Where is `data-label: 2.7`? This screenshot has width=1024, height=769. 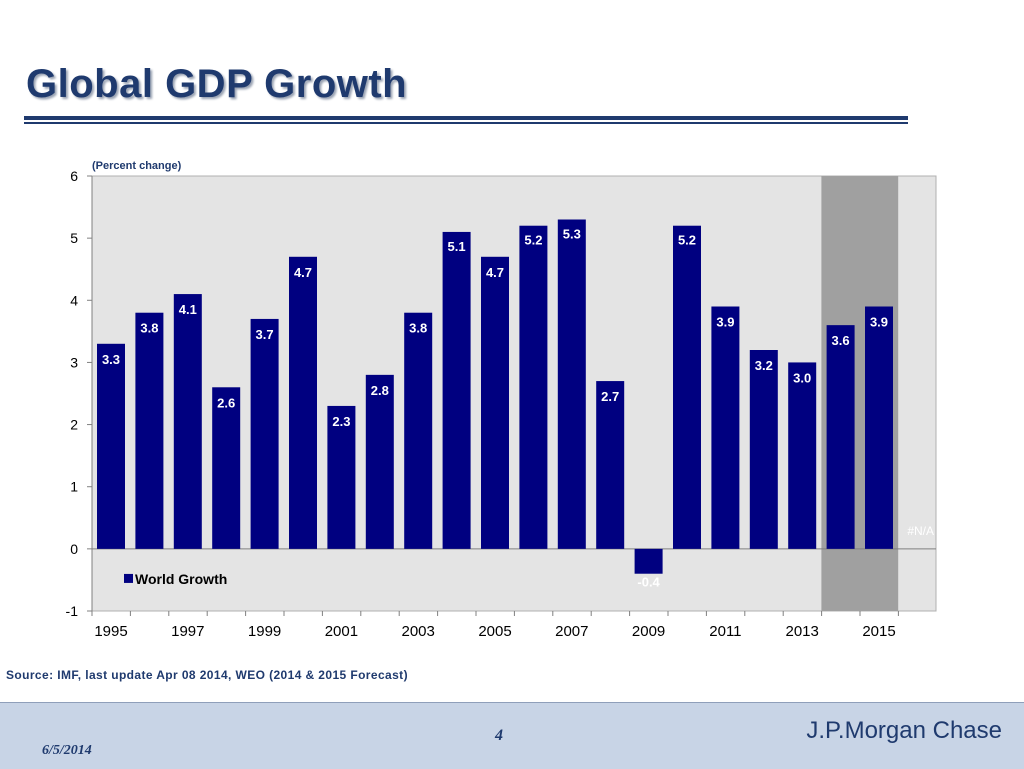
data-label: 2.7 is located at coordinates (610, 396).